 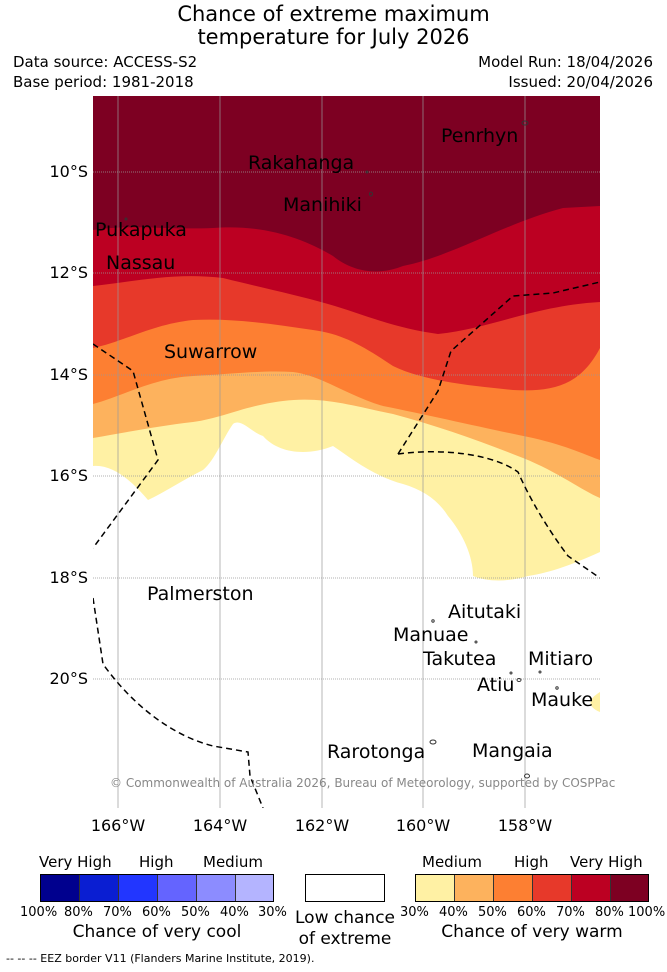 What do you see at coordinates (118, 825) in the screenshot?
I see `lon-label-166: 166°W` at bounding box center [118, 825].